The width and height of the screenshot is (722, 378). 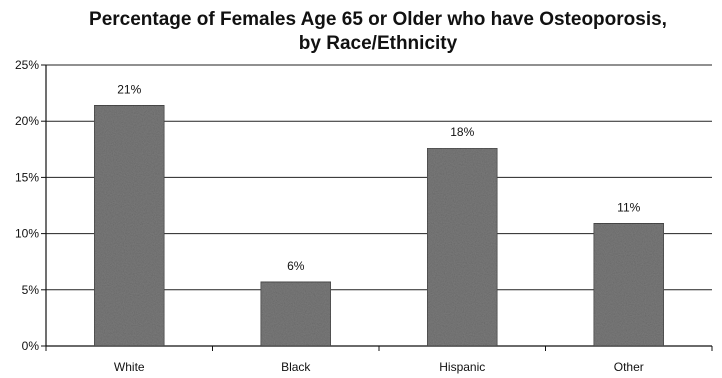 What do you see at coordinates (27, 205) in the screenshot?
I see `y-axis-tick-labels: 0% 5% 10% 15% 20% 25%` at bounding box center [27, 205].